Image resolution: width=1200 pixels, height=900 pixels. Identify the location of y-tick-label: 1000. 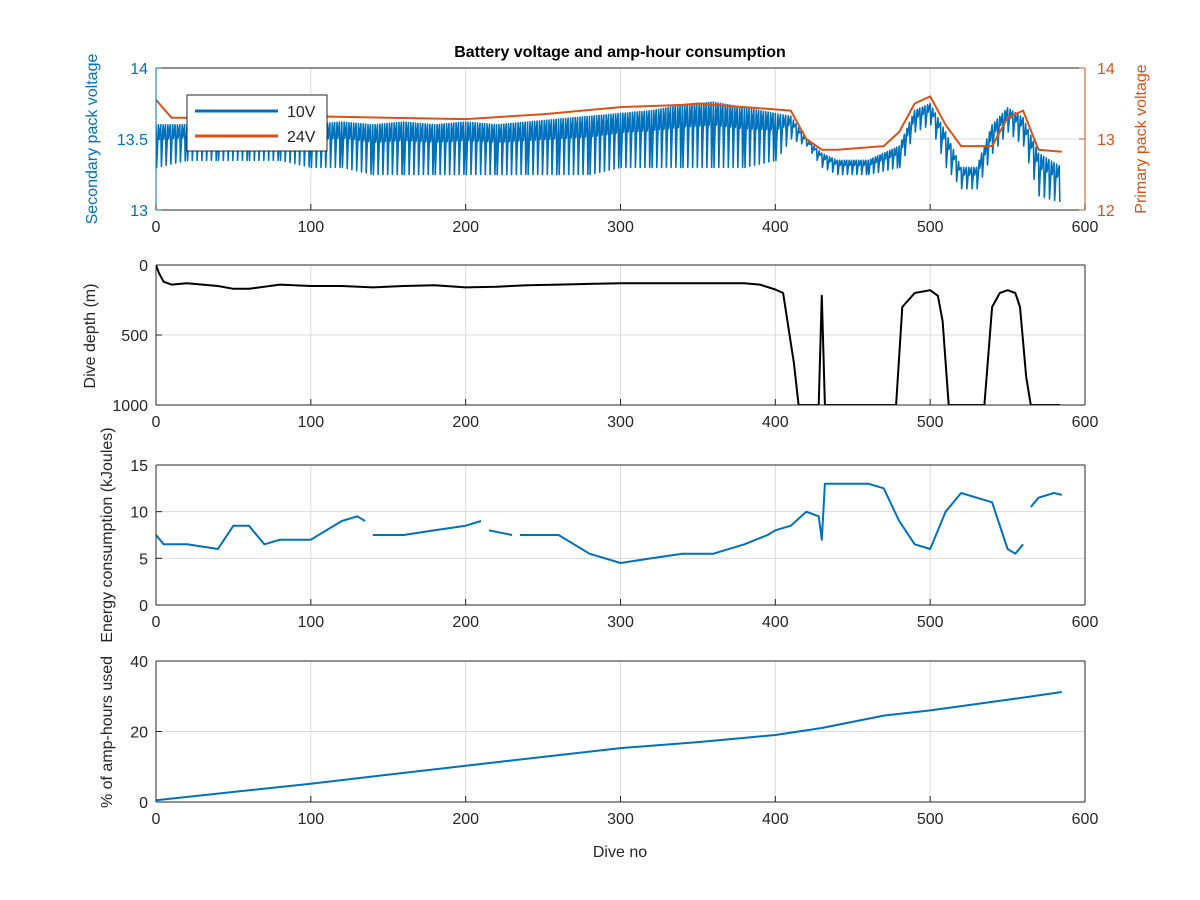
(130, 406).